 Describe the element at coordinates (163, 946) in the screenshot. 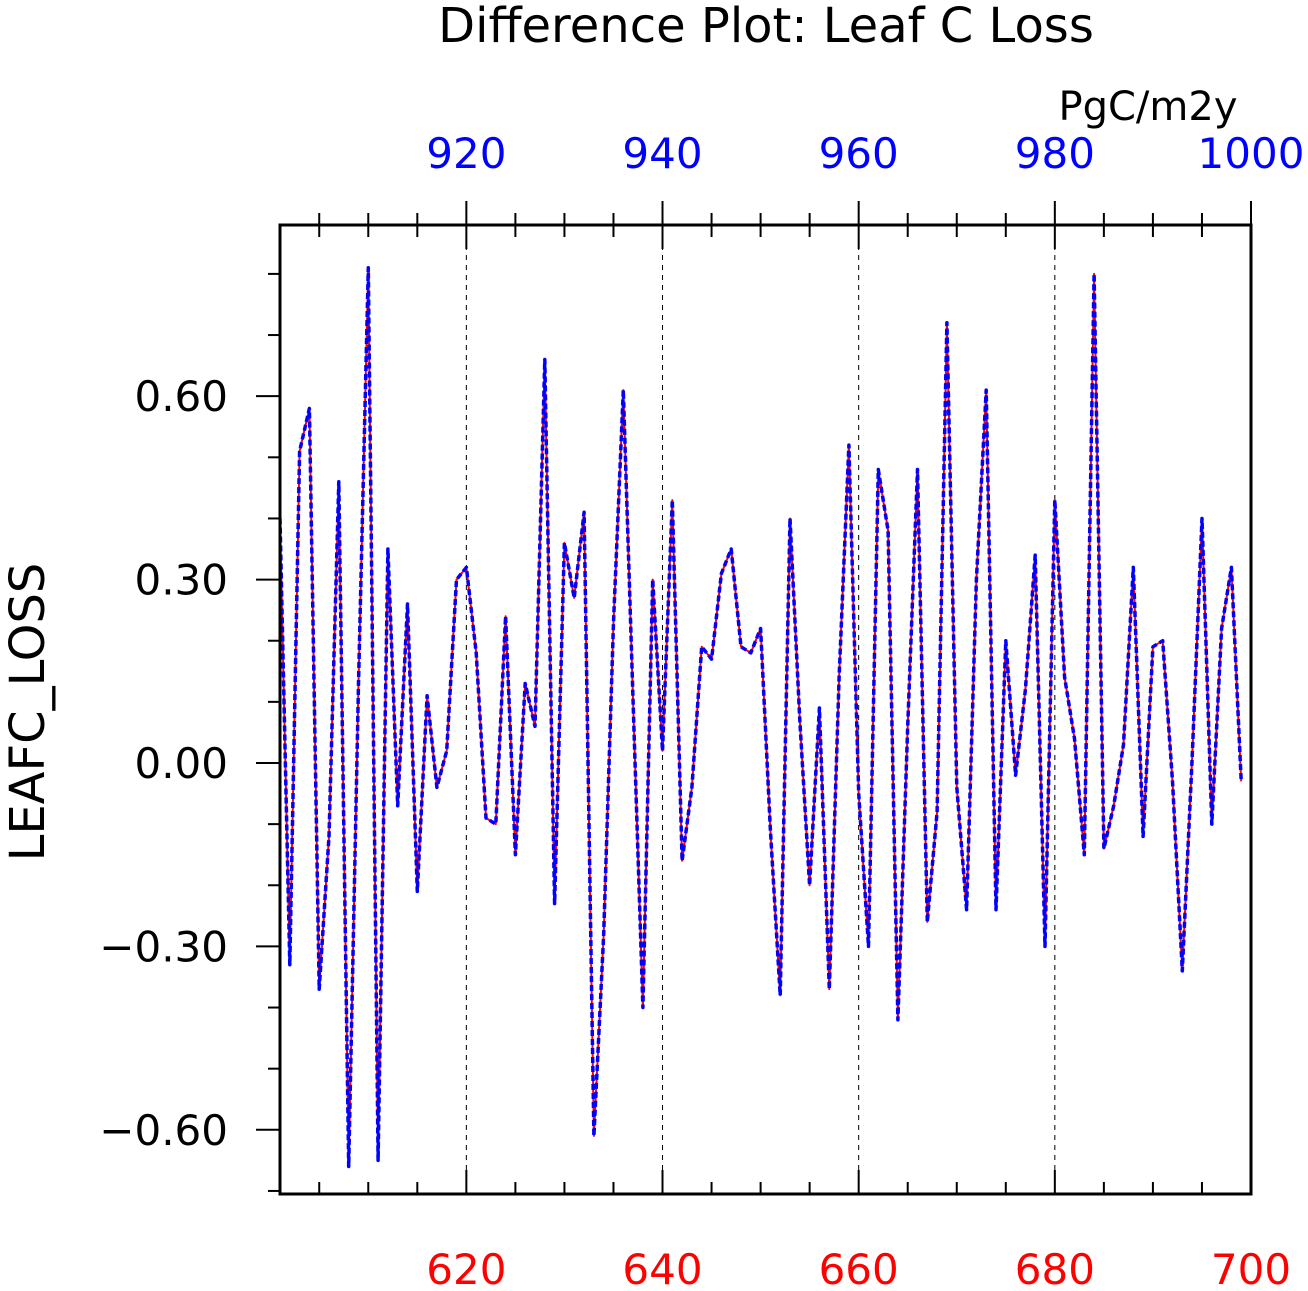

I see `y-tick-label: −0.30` at that location.